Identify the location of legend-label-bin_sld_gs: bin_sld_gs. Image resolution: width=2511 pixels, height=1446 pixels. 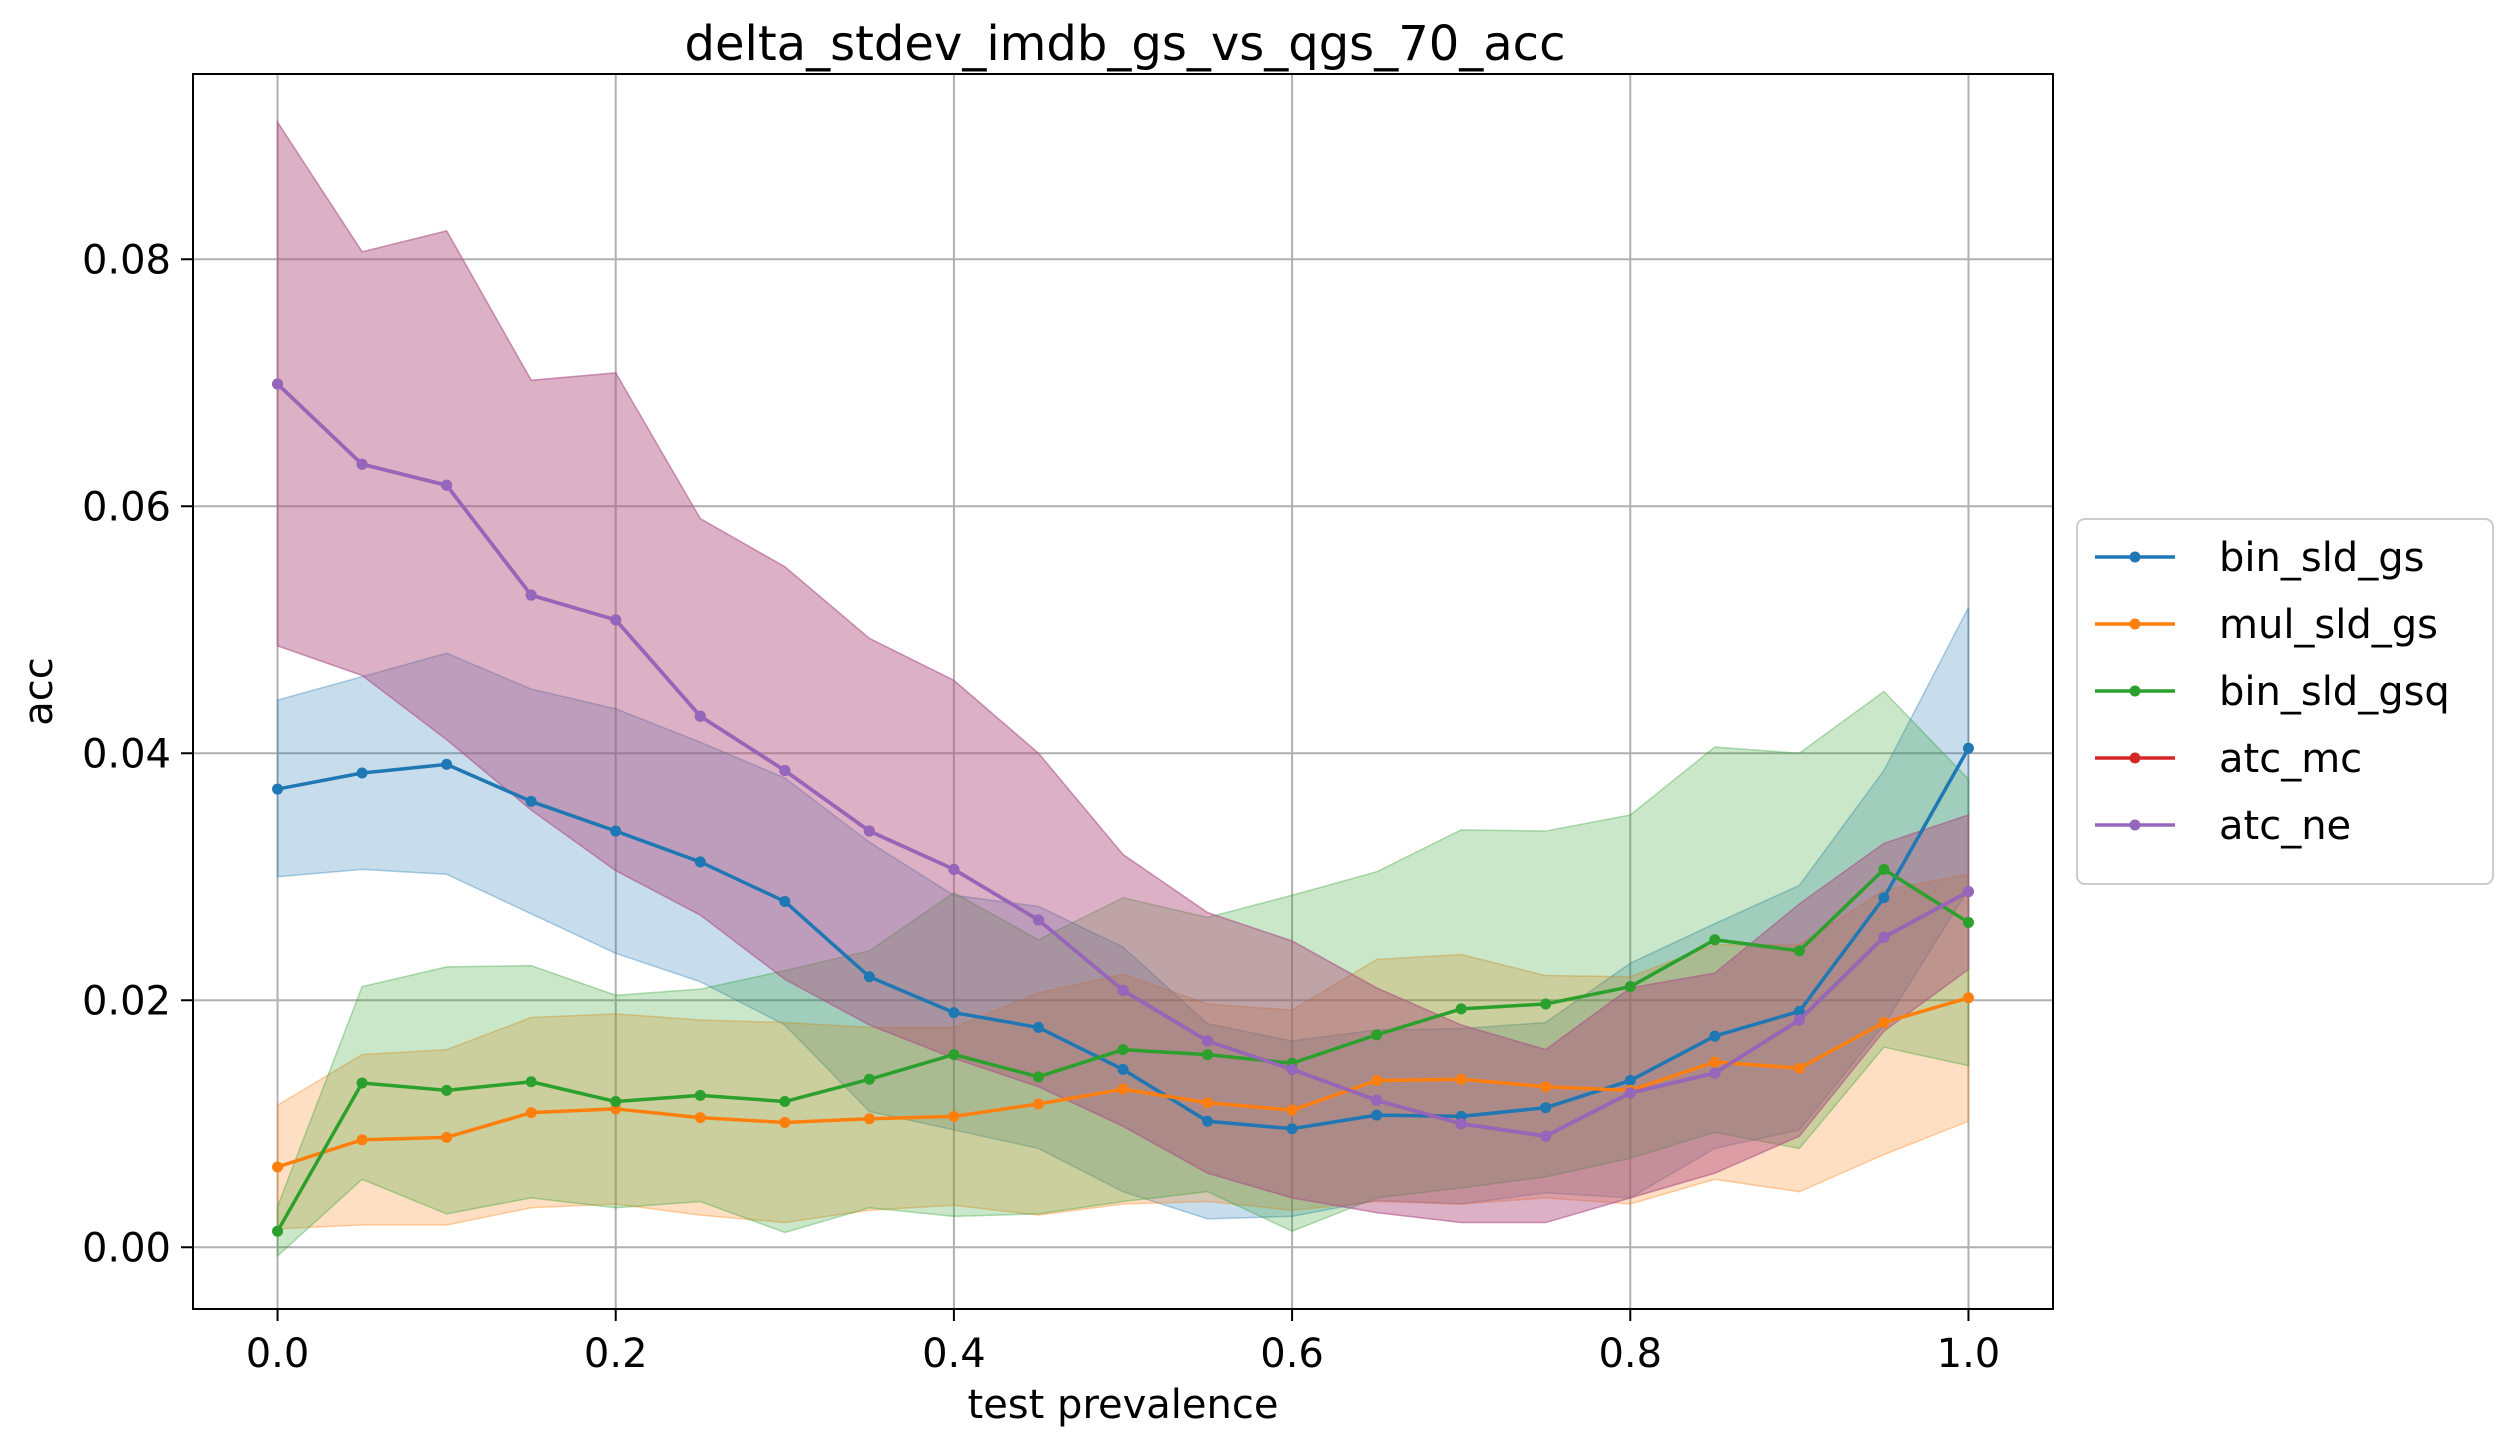
(2321, 558).